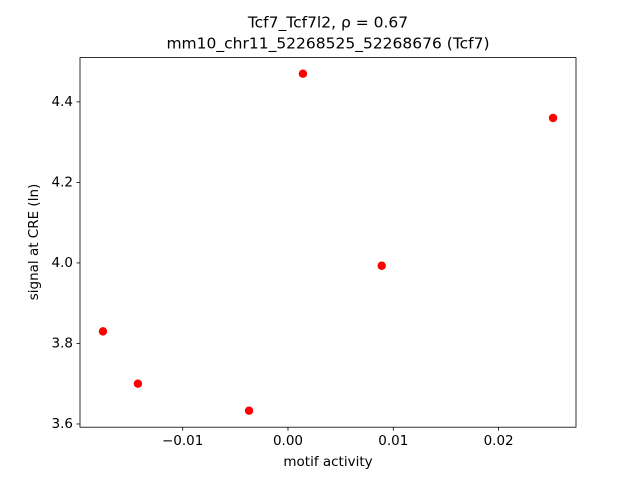 This screenshot has width=640, height=480. What do you see at coordinates (62, 263) in the screenshot?
I see `y-tick-label: 4.0` at bounding box center [62, 263].